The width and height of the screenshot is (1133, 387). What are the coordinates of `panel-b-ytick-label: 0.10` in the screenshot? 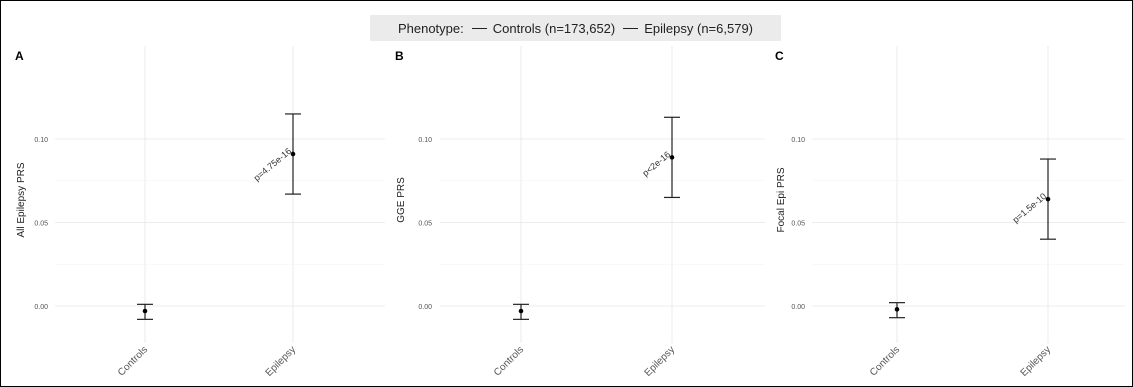 It's located at (425, 140).